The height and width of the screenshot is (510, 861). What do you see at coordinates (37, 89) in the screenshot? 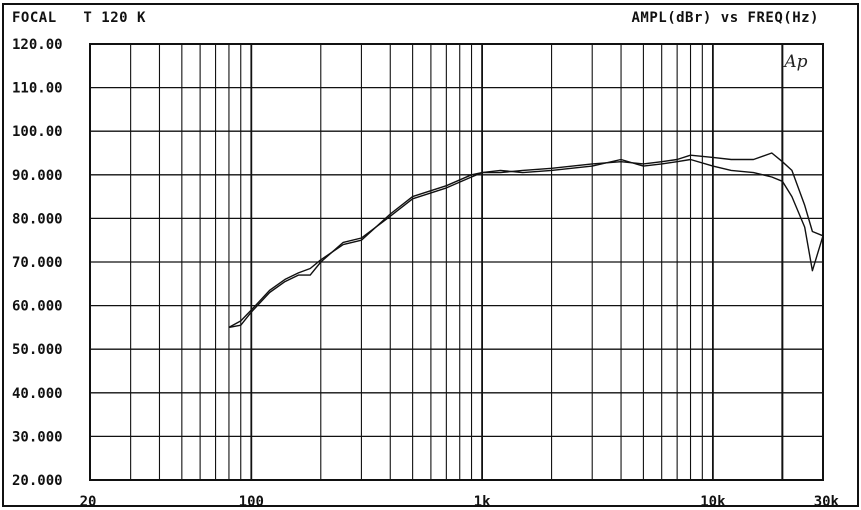
I see `y-tick-label: 110.00` at bounding box center [37, 89].